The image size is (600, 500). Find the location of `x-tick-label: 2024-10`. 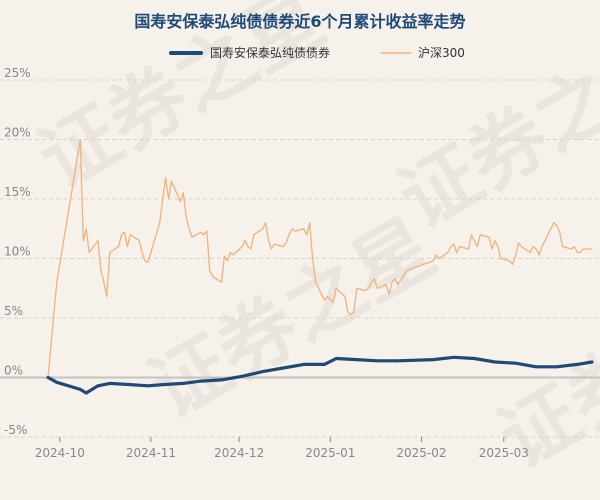

x-tick-label: 2024-10 is located at coordinates (60, 453).